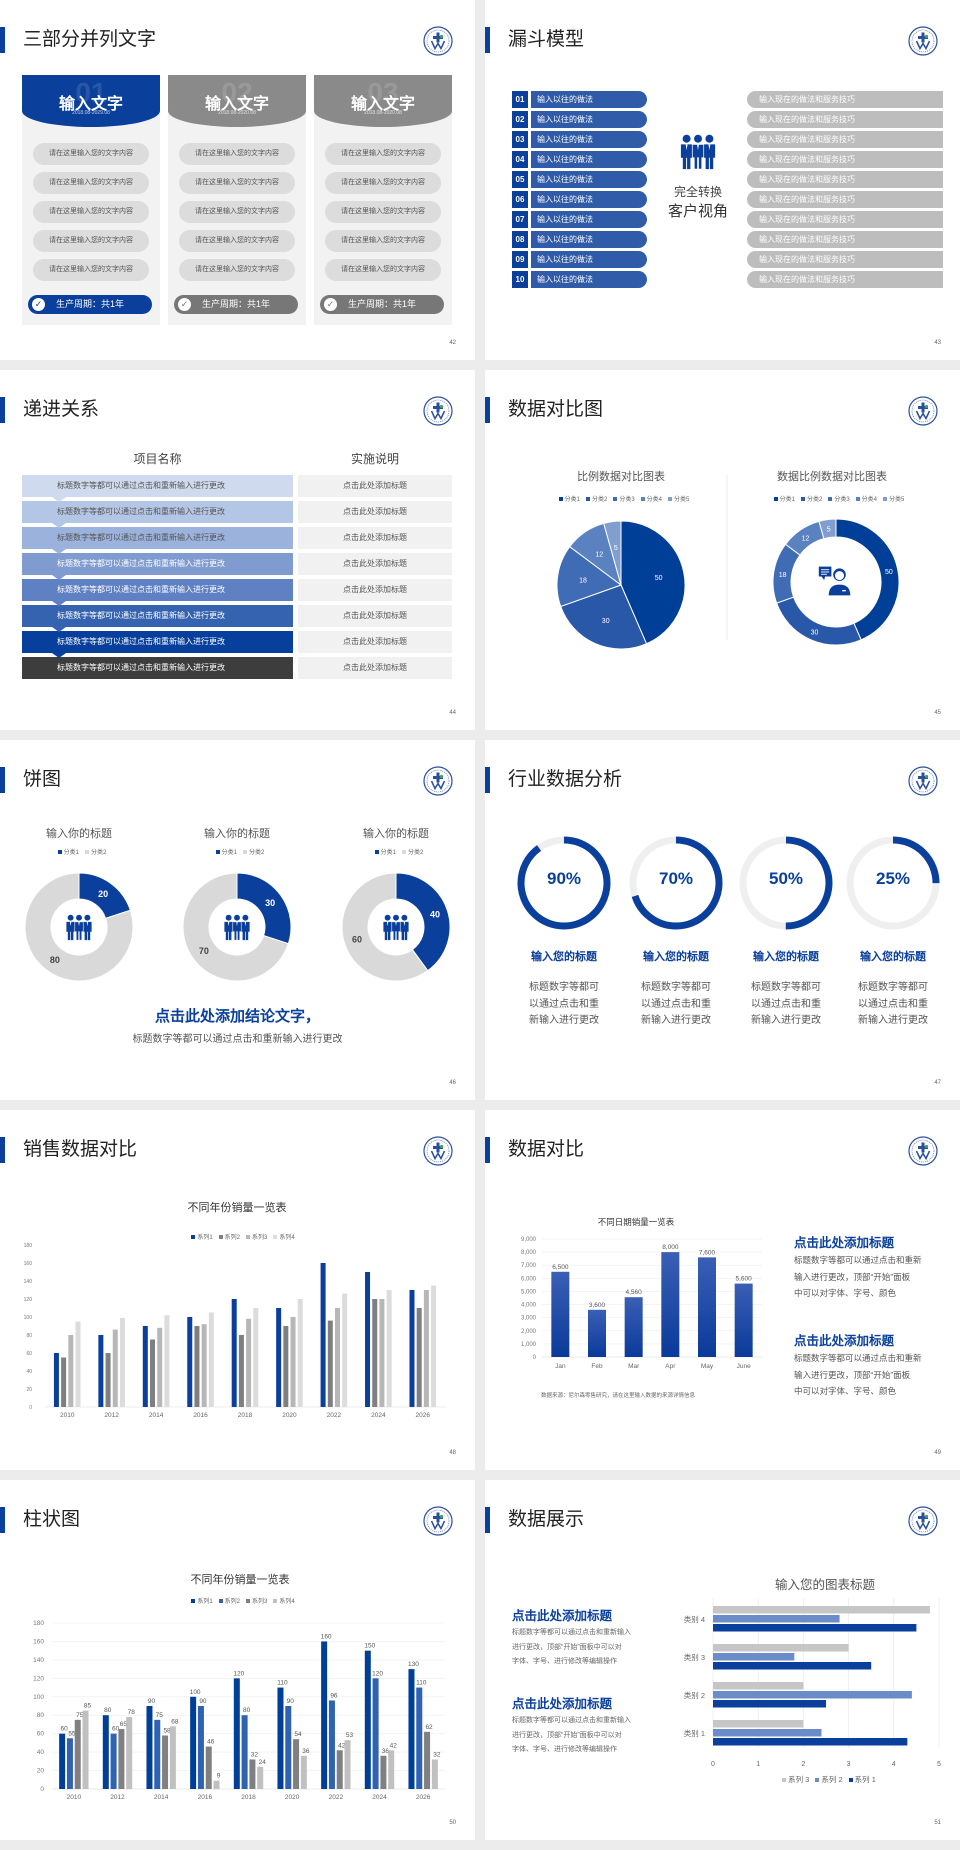  What do you see at coordinates (205, 1238) in the screenshot?
I see `legend-label: 系列1` at bounding box center [205, 1238].